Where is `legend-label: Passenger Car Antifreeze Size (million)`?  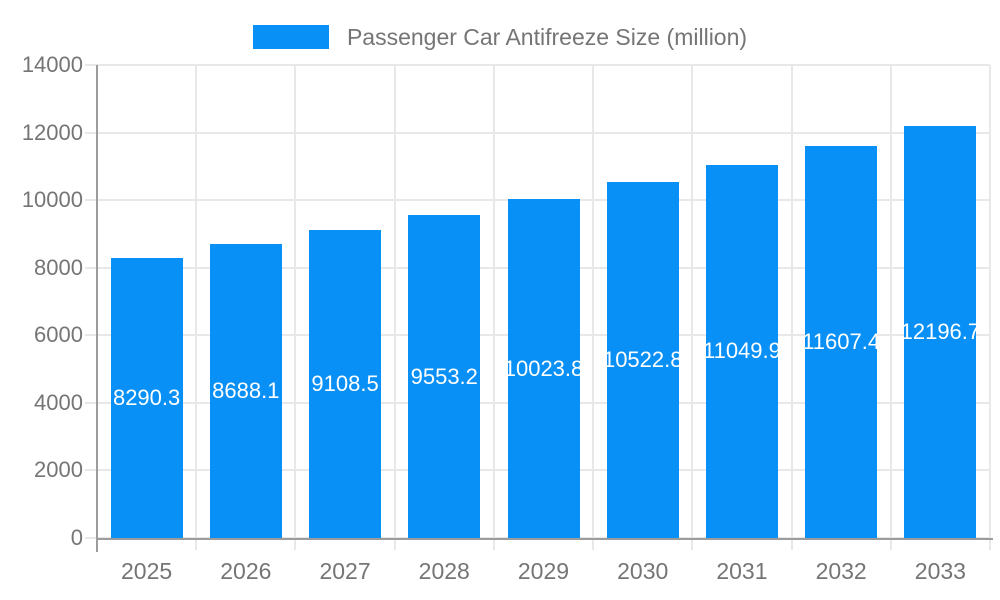
legend-label: Passenger Car Antifreeze Size (million) is located at coordinates (547, 36).